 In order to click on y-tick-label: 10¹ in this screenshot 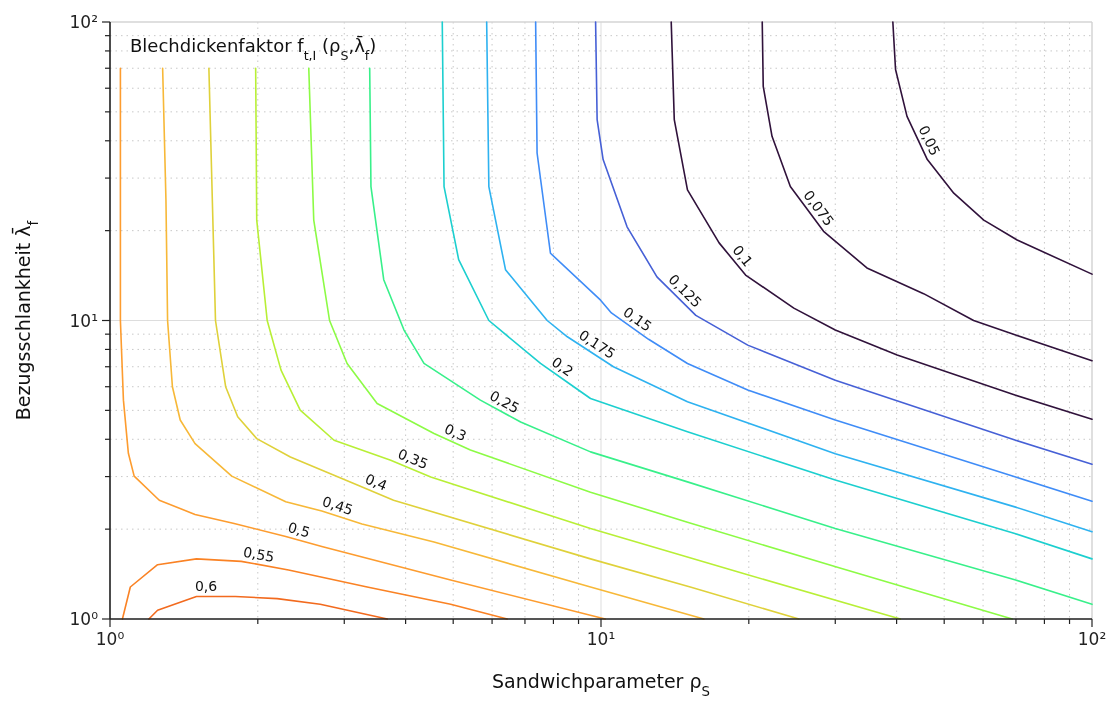, I will do `click(83, 320)`.